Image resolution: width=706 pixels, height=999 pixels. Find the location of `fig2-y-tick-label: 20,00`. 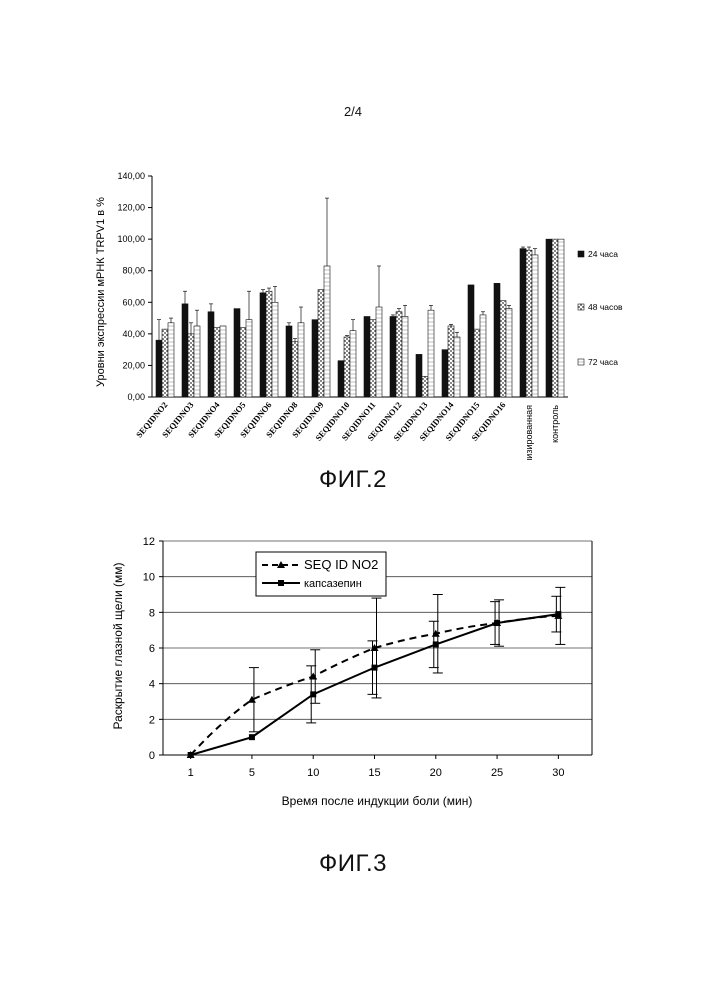

fig2-y-tick-label: 20,00 is located at coordinates (133, 365).